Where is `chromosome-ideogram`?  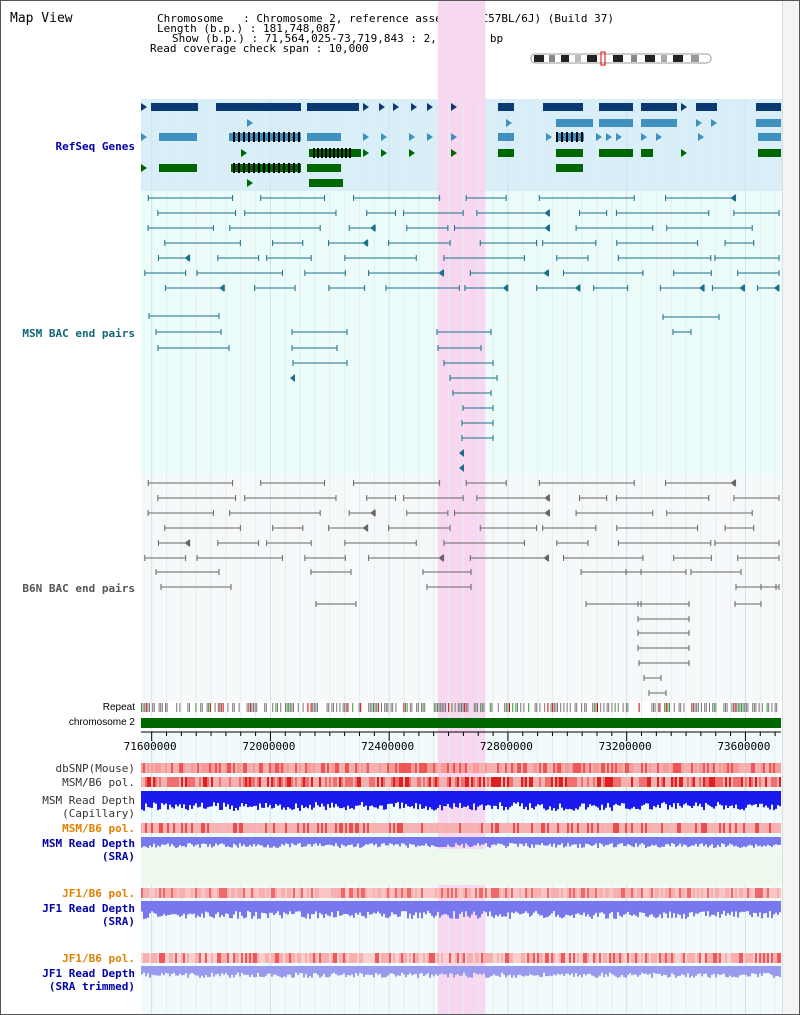
chromosome-ideogram is located at coordinates (621, 58).